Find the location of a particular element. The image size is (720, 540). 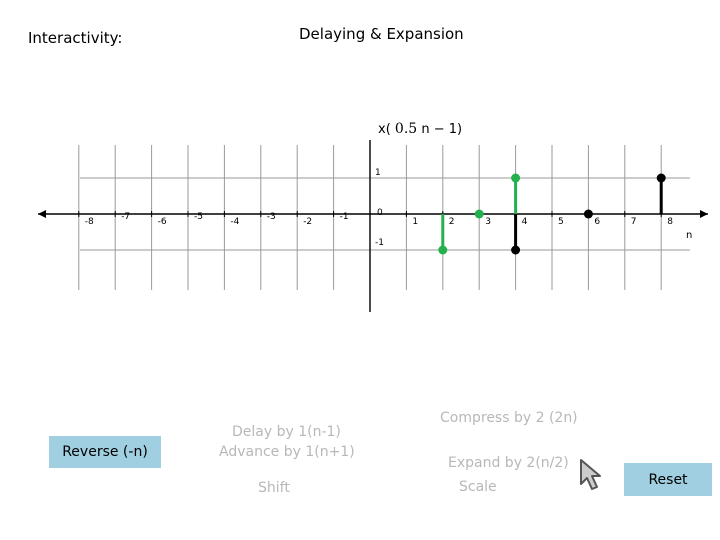

y-tick-label: -1 is located at coordinates (379, 243).